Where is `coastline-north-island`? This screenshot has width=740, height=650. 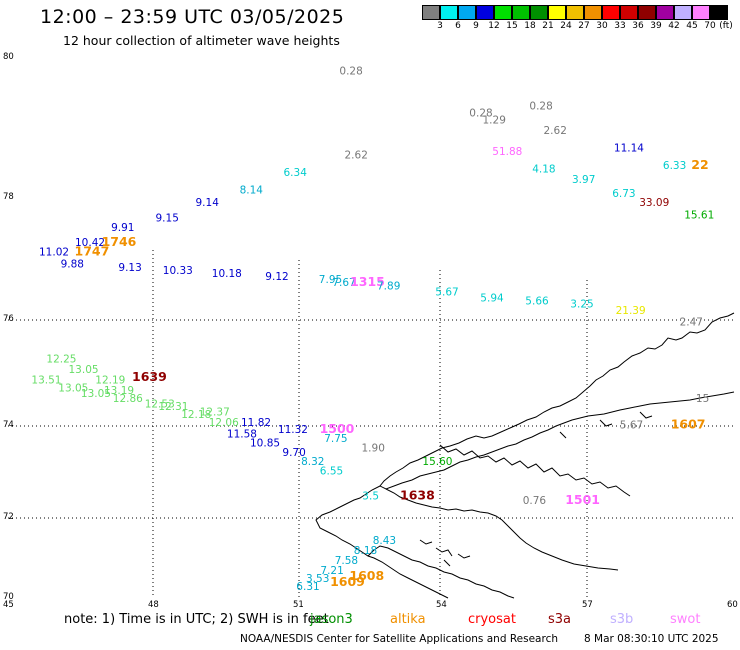
coastline-north-island is located at coordinates (557, 401).